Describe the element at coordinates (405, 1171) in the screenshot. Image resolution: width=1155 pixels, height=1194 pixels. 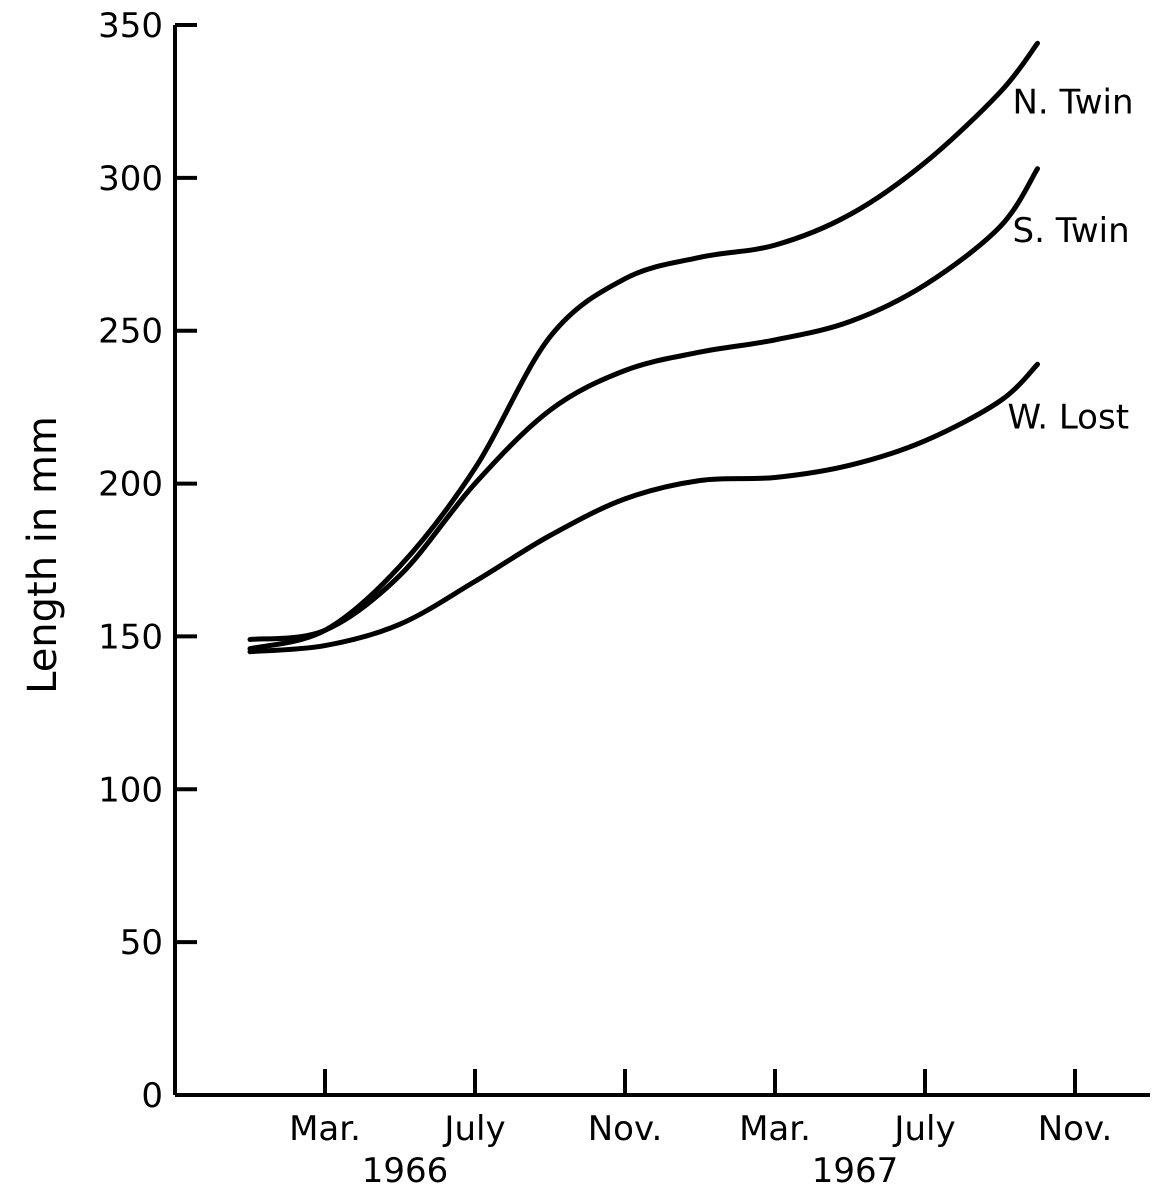
I see `year-label: 1966` at that location.